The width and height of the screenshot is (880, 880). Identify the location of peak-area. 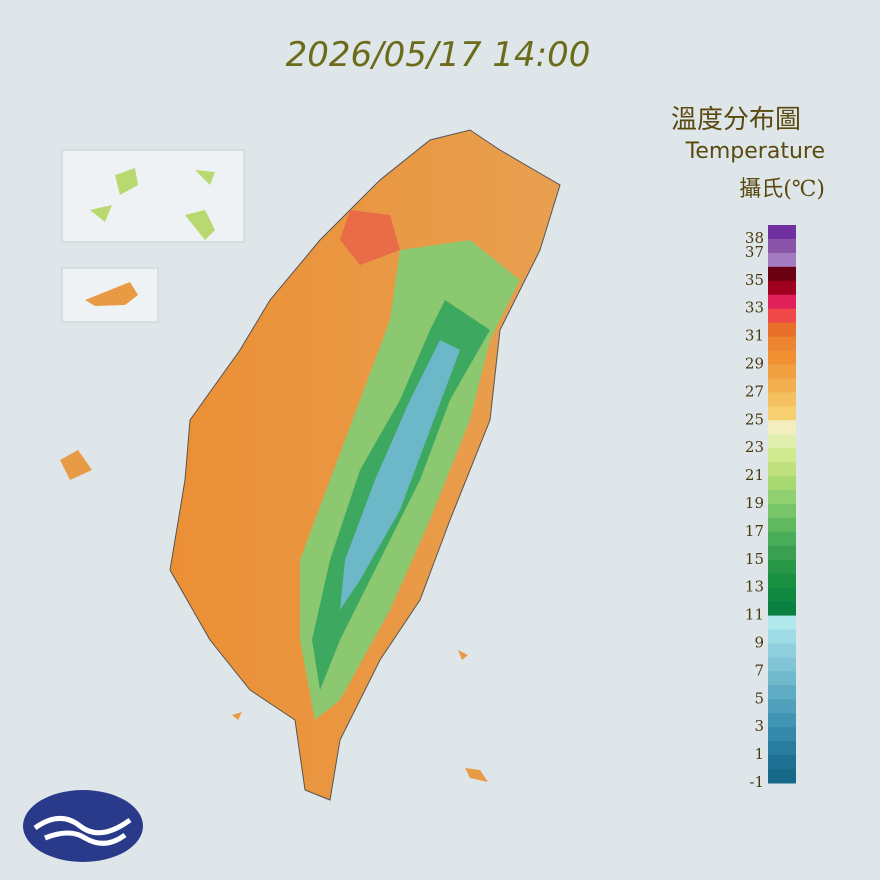
(400, 475).